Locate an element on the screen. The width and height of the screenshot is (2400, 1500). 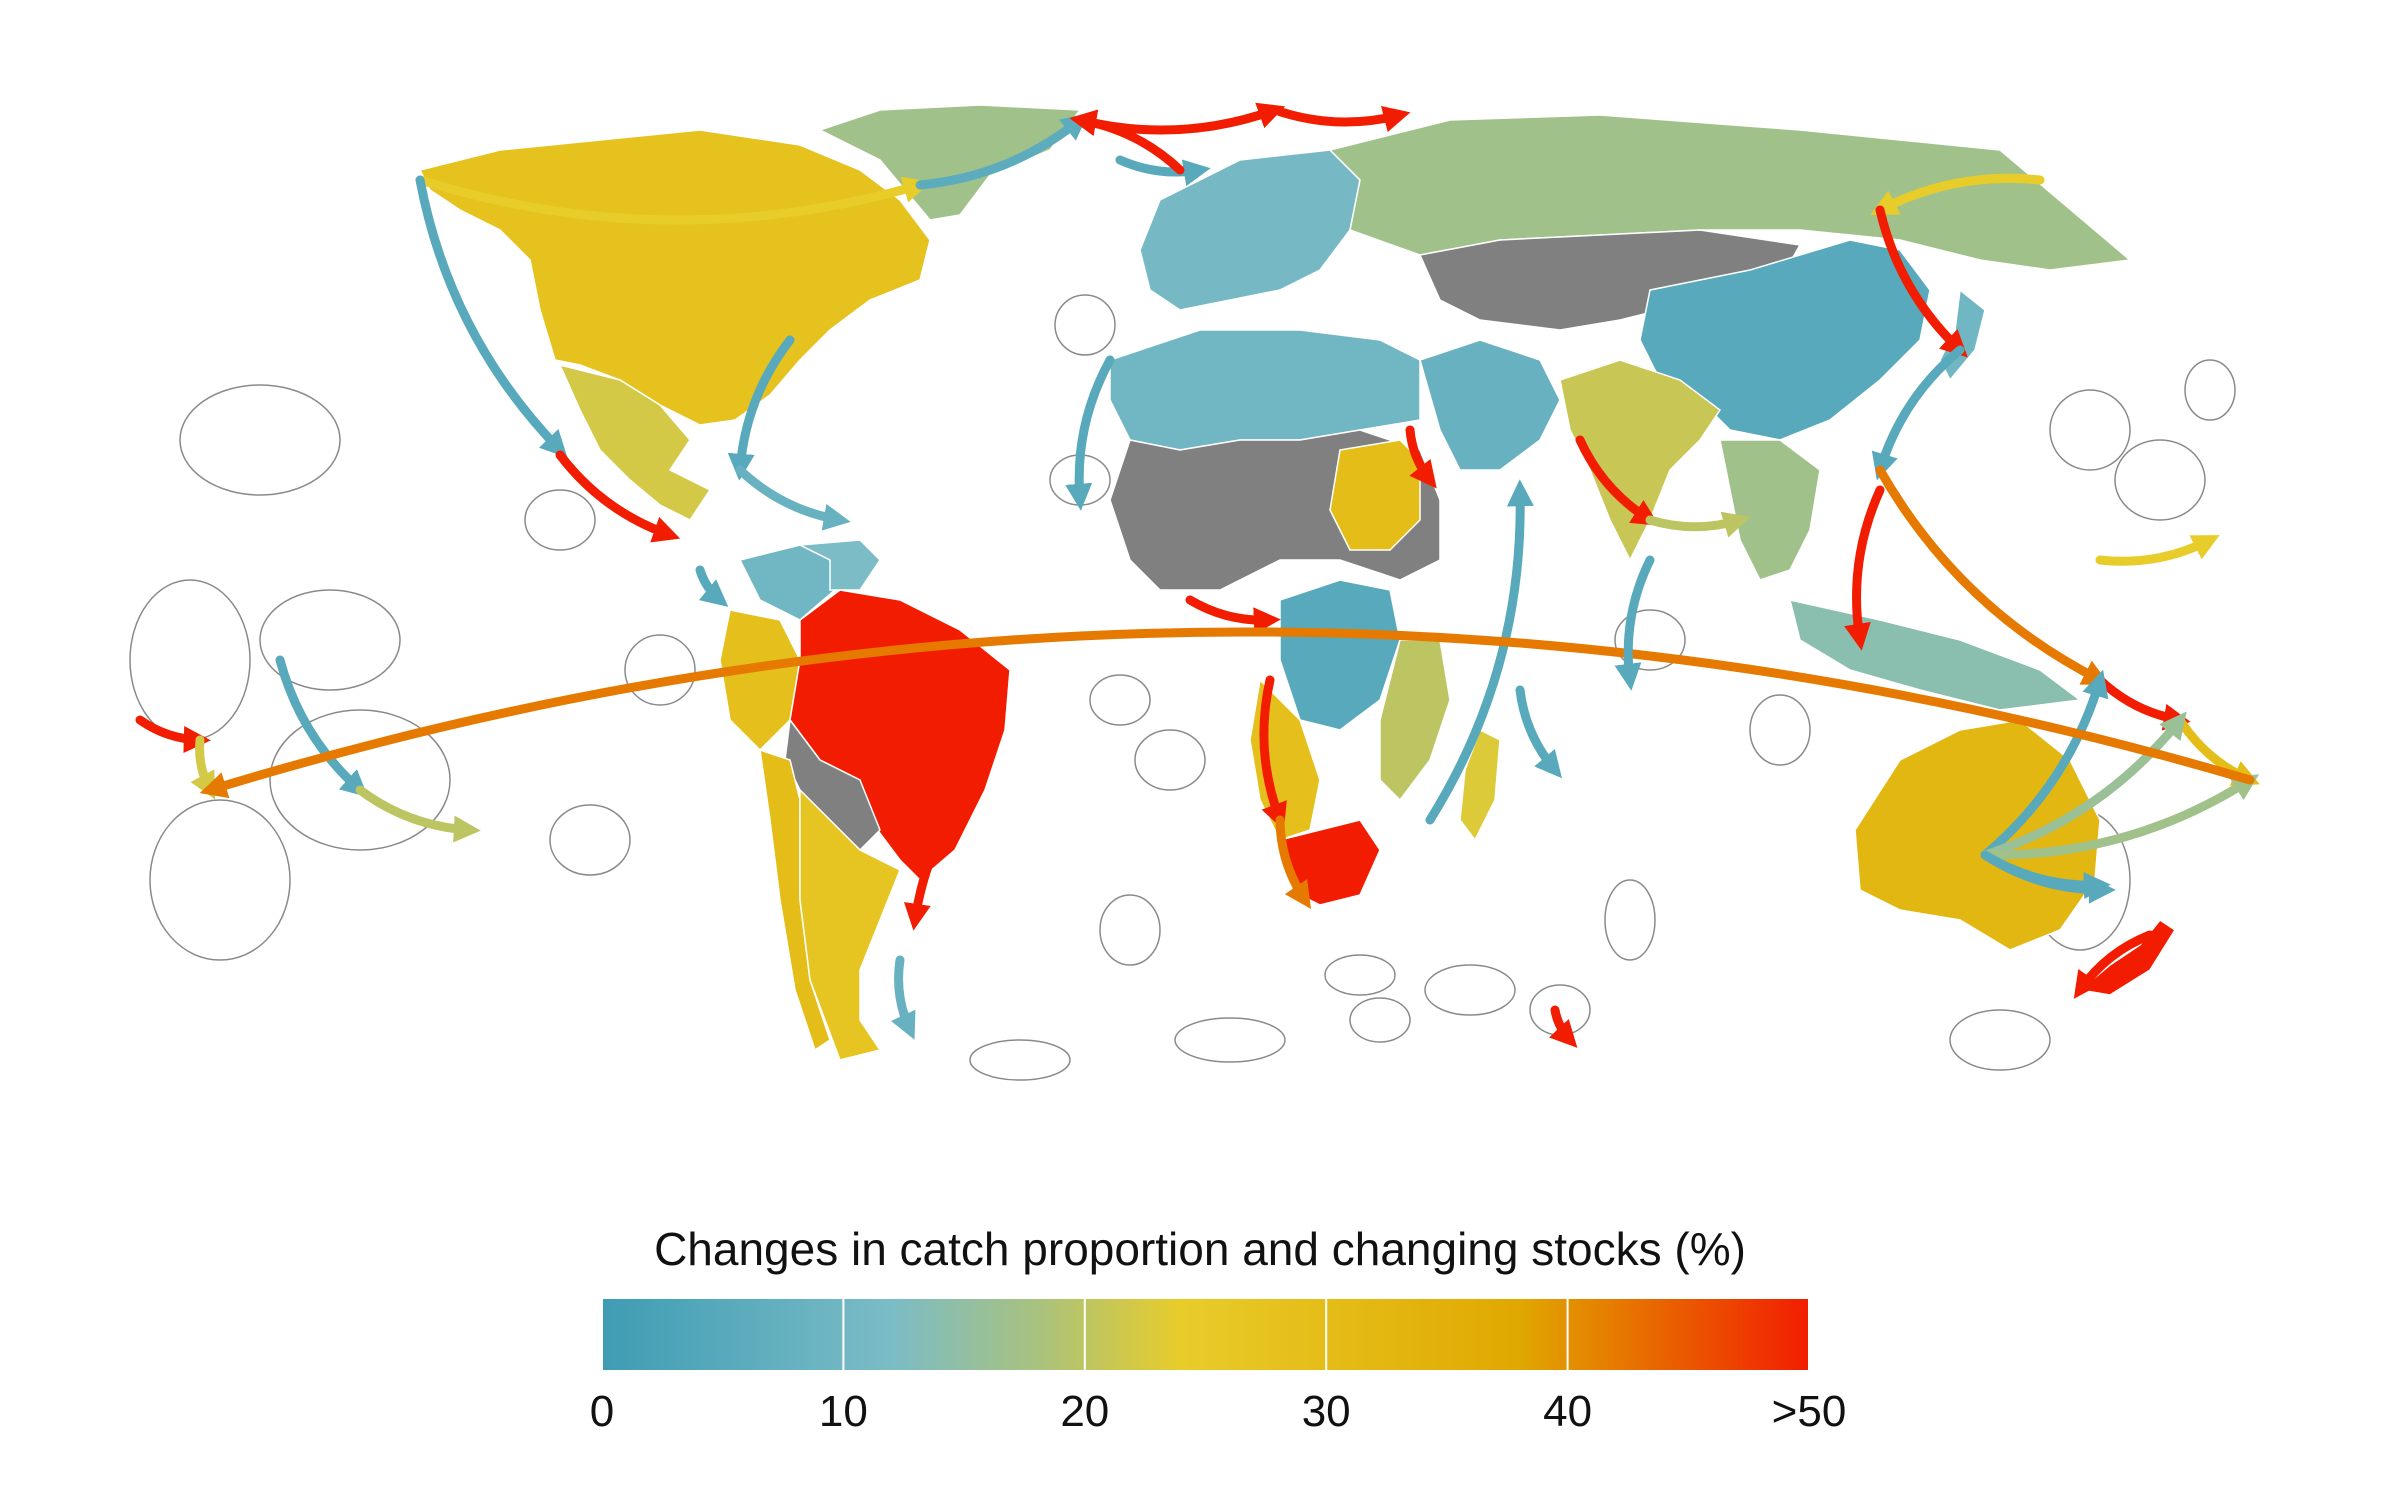
country-north-africa is located at coordinates (1265, 390).